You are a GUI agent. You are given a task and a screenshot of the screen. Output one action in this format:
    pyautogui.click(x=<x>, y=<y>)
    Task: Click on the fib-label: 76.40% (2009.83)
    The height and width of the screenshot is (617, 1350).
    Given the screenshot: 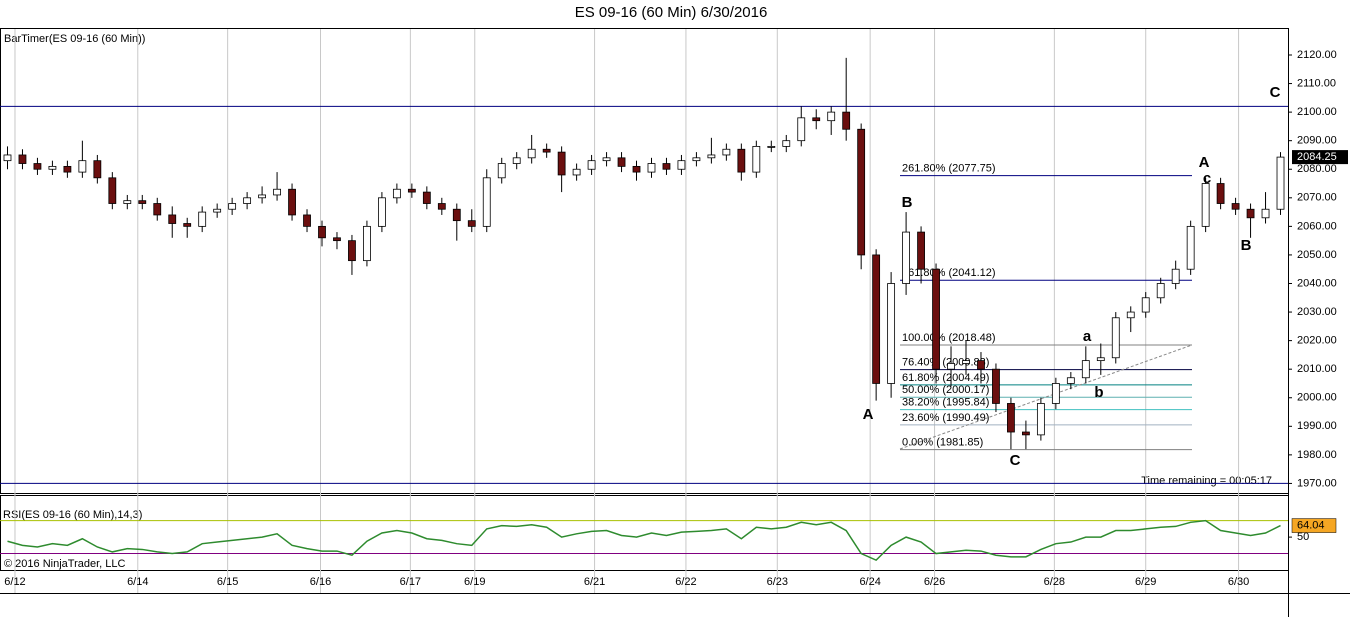 What is the action you would take?
    pyautogui.click(x=945, y=363)
    